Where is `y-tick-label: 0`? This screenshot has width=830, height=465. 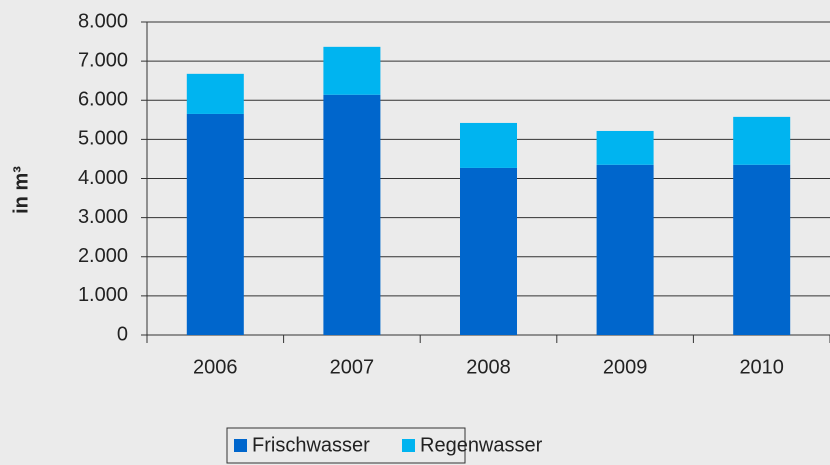 y-tick-label: 0 is located at coordinates (122, 334).